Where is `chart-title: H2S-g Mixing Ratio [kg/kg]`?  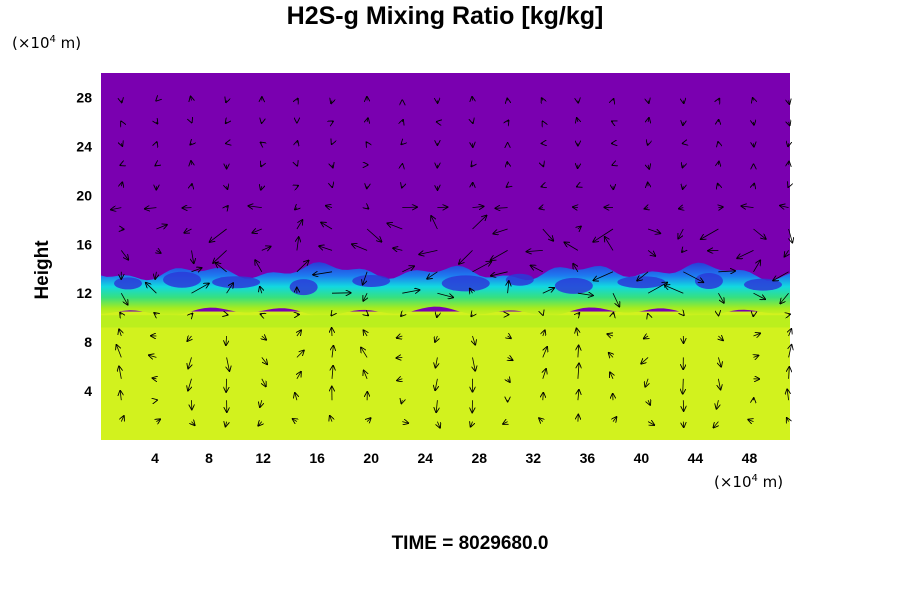 chart-title: H2S-g Mixing Ratio [kg/kg] is located at coordinates (445, 16).